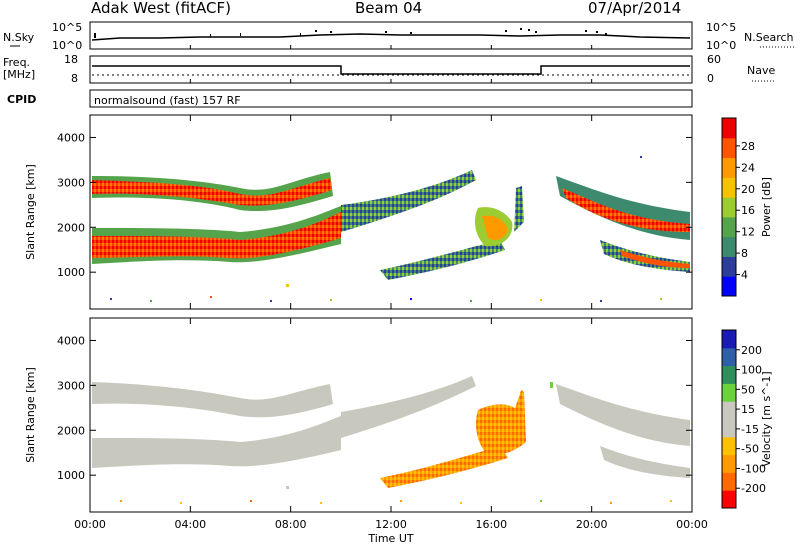 This screenshot has width=800, height=554. I want to click on x-tick-label: 20:00, so click(592, 524).